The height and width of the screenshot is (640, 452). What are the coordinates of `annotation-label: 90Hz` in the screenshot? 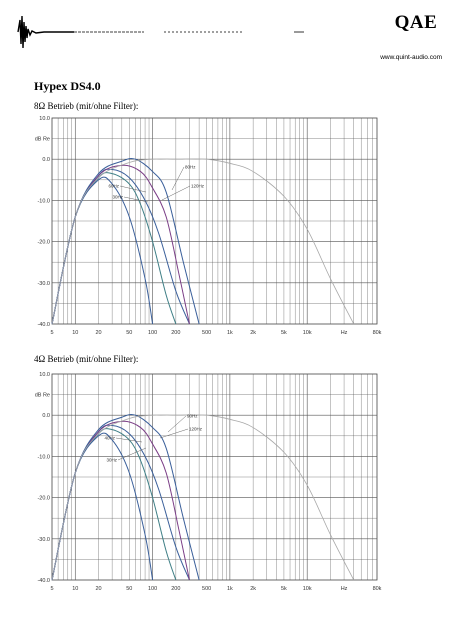 It's located at (192, 416).